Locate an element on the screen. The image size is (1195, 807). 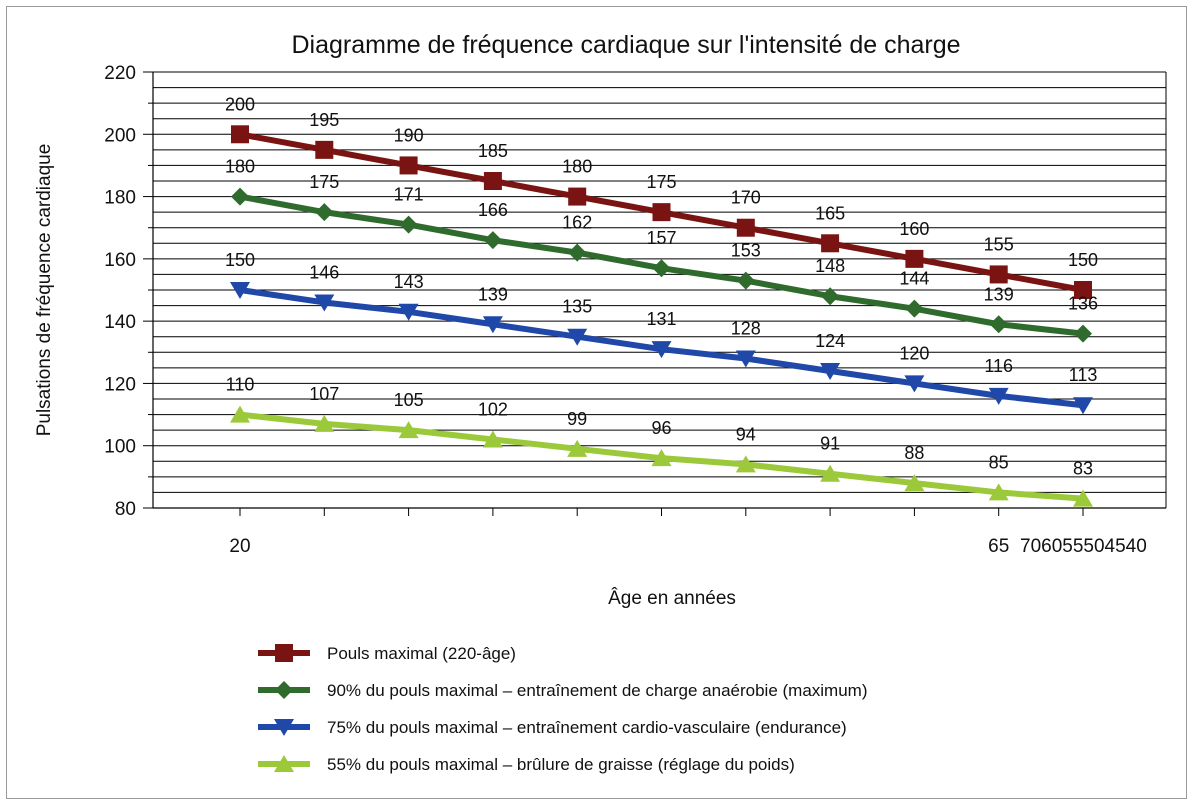
data-label: 128 is located at coordinates (746, 329).